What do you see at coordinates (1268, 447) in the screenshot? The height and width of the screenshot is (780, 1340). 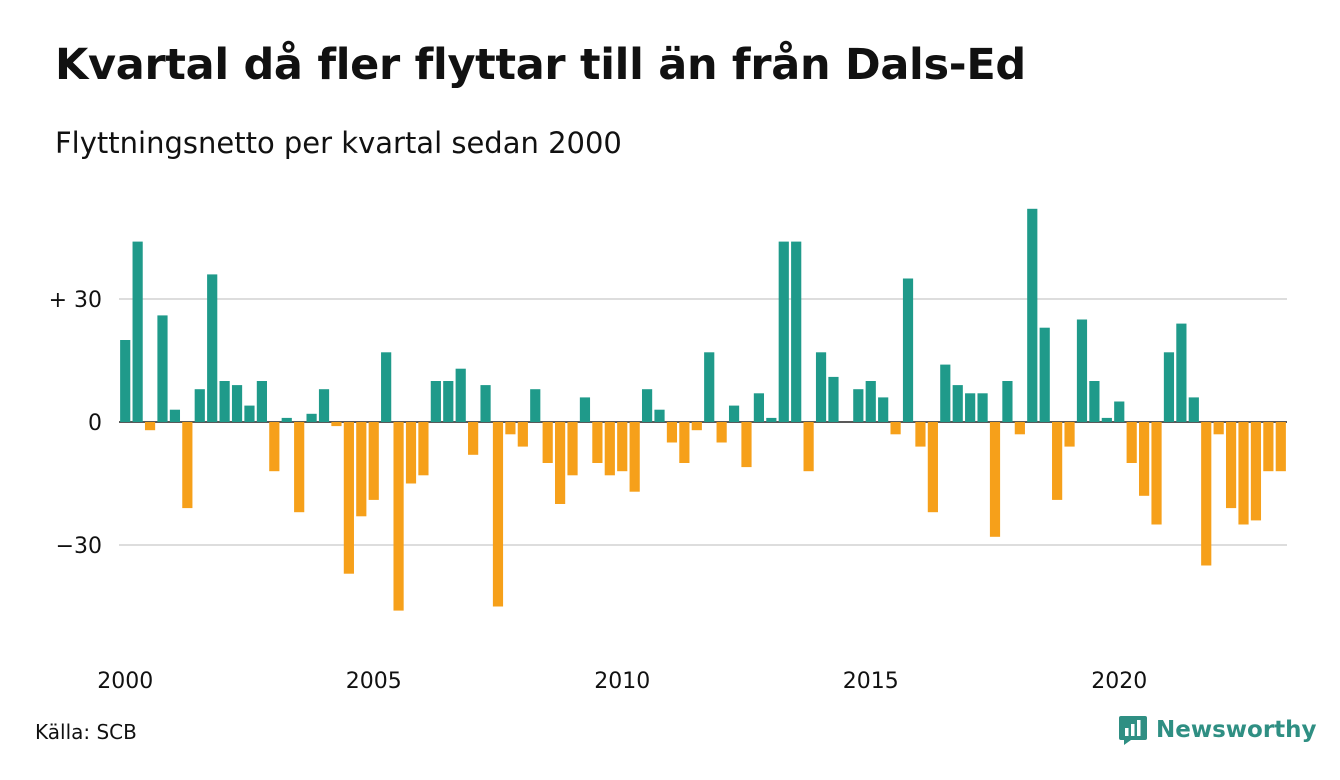 I see `bar-2023-q1` at bounding box center [1268, 447].